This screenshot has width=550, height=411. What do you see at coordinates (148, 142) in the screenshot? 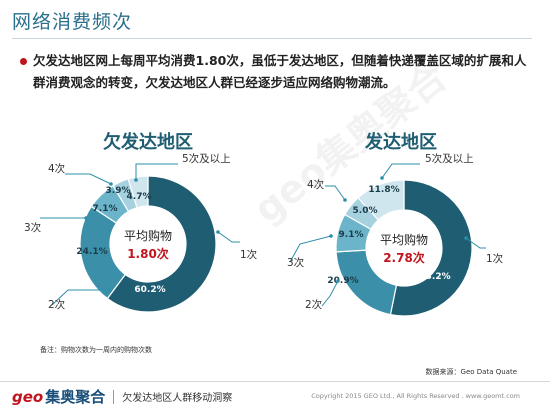
I see `chart-title: 欠发达地区` at bounding box center [148, 142].